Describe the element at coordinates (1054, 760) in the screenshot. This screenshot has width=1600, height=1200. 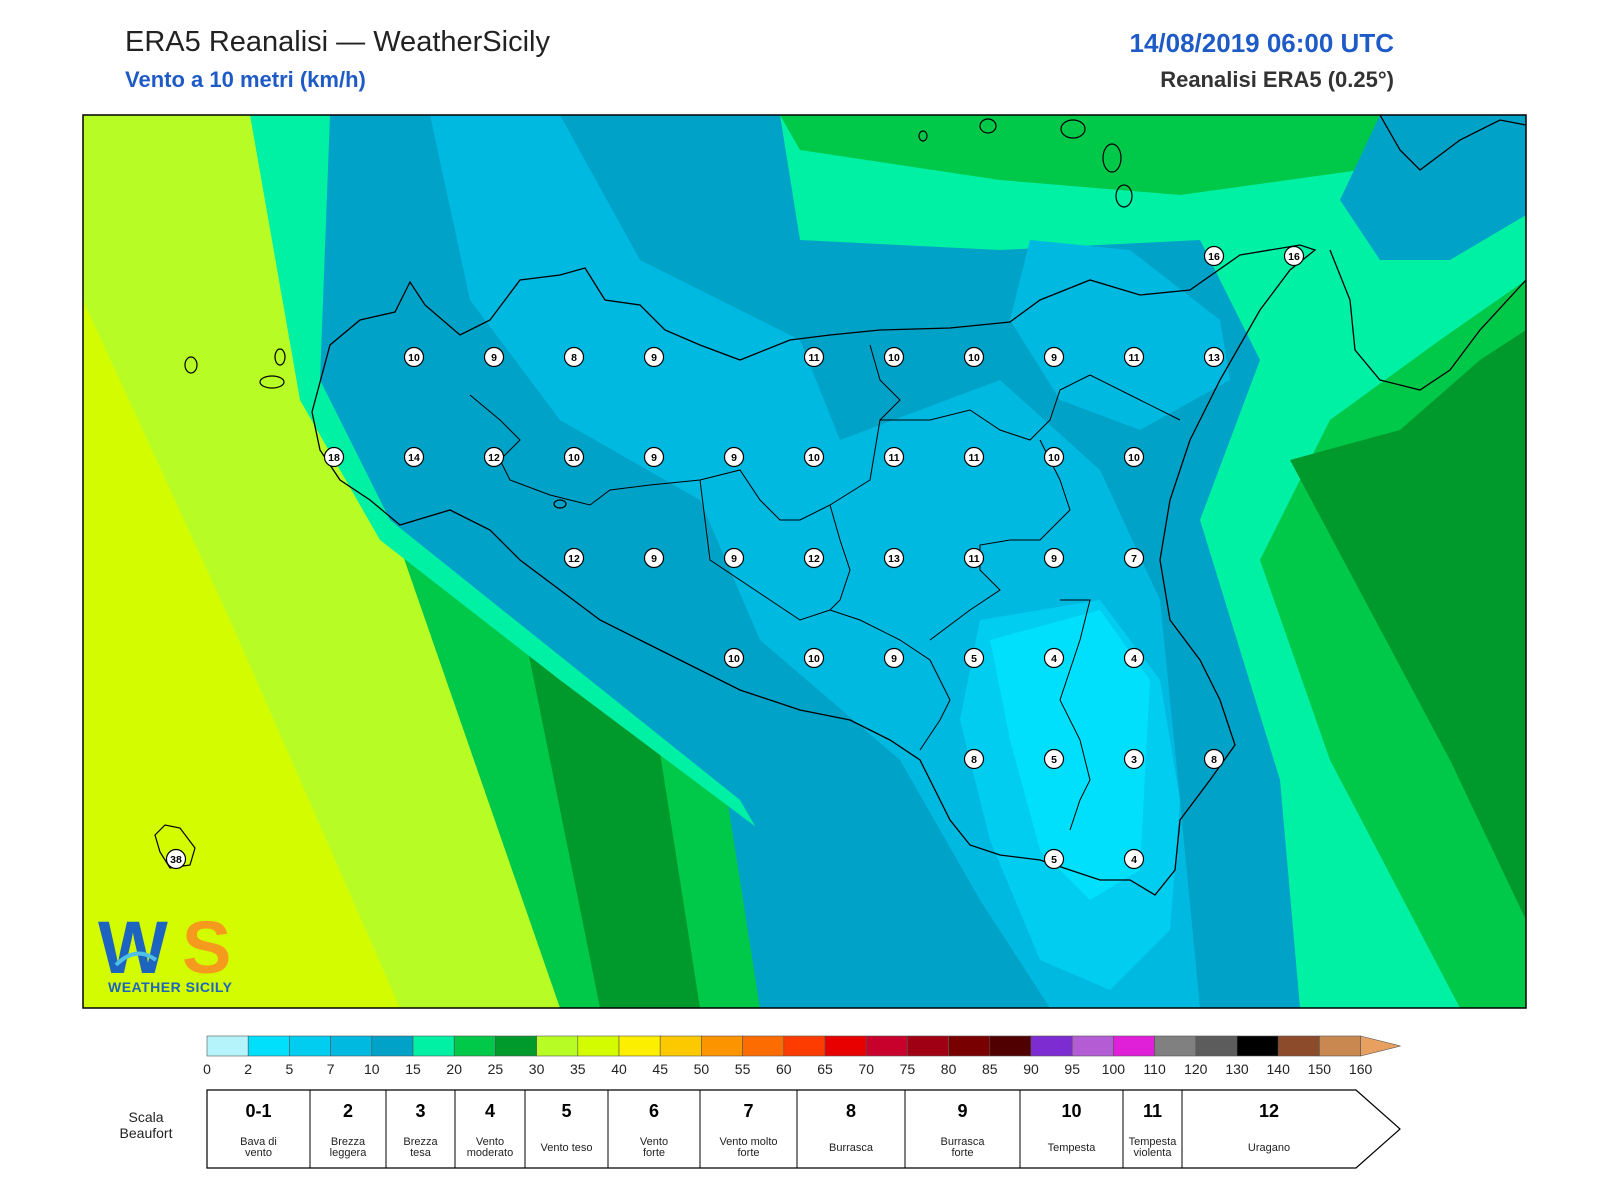
I see `station-value: 5` at that location.